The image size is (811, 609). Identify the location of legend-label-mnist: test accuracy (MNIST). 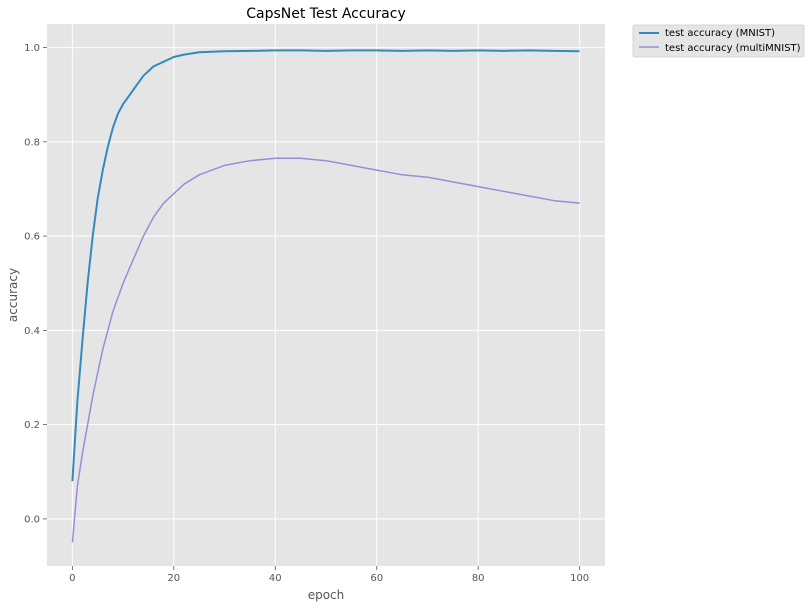
(720, 33).